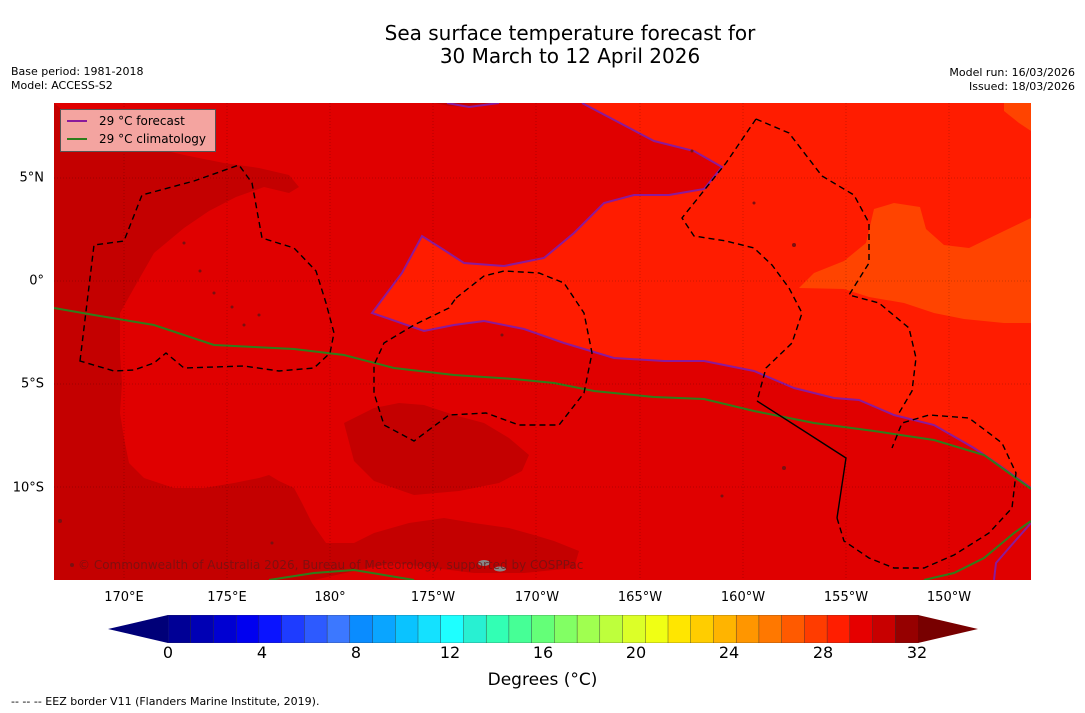 This screenshot has height=713, width=1085. What do you see at coordinates (32, 384) in the screenshot?
I see `lat-tick-label: 5°S` at bounding box center [32, 384].